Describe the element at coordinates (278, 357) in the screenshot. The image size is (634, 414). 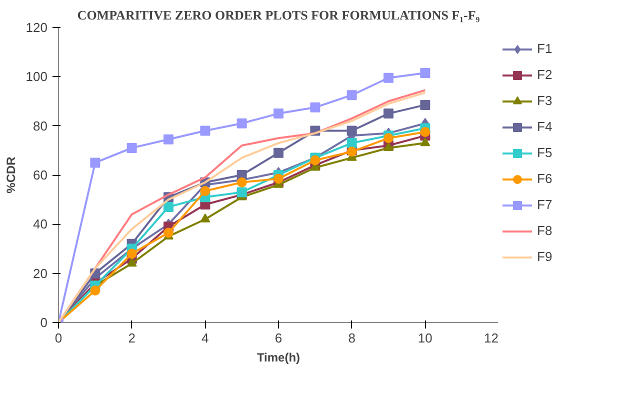
I see `x-axis-title: Time(h)` at that location.